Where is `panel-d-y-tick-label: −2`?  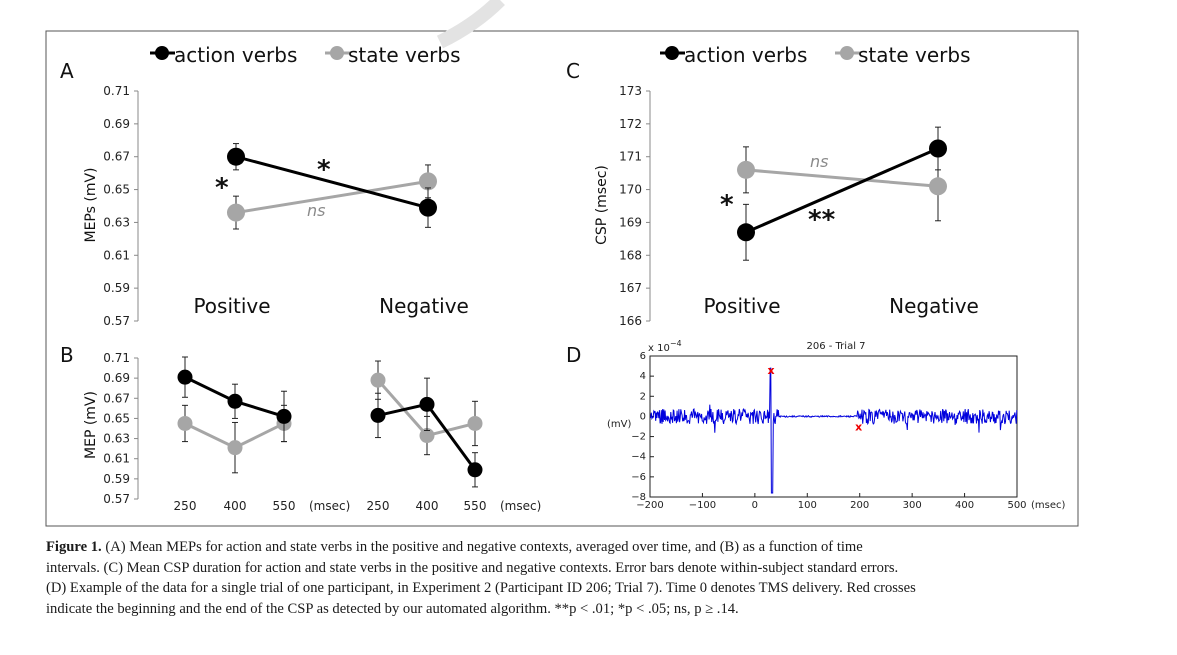 panel-d-y-tick-label: −2 is located at coordinates (638, 437).